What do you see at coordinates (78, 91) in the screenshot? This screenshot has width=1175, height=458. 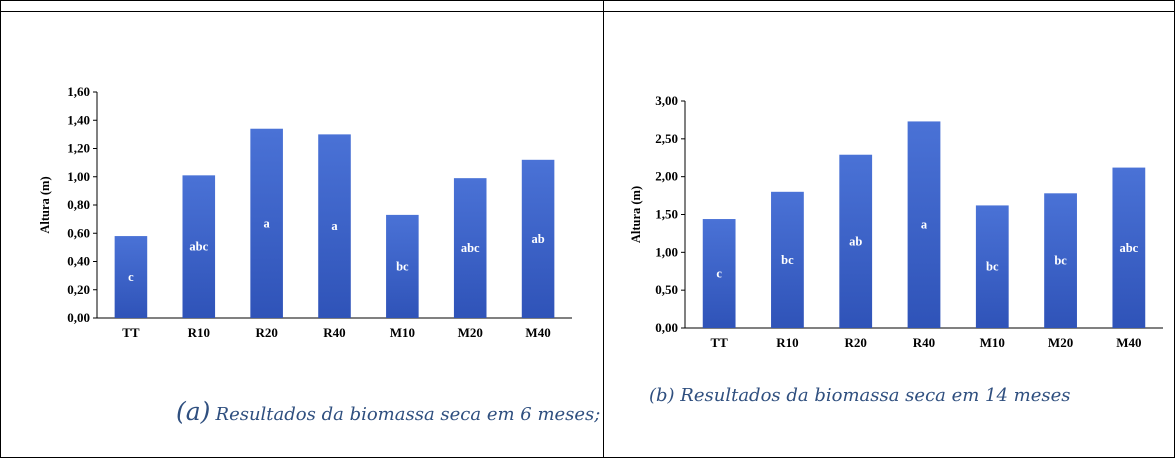 I see `y-tick-label: 1,60` at bounding box center [78, 91].